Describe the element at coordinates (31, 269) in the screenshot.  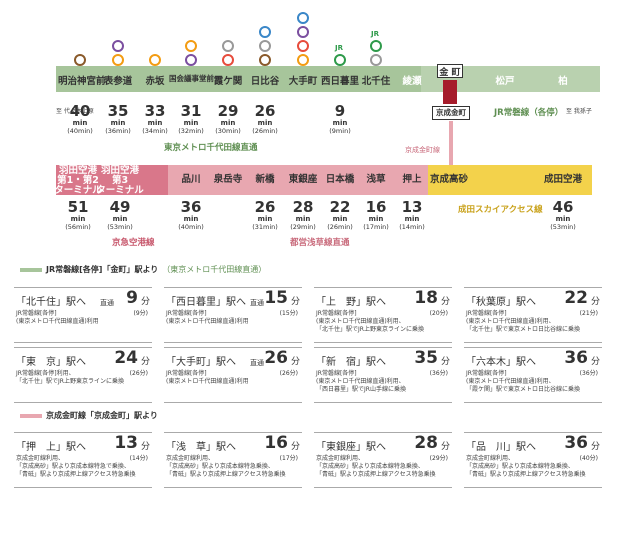
I see `section-bar-green` at that location.